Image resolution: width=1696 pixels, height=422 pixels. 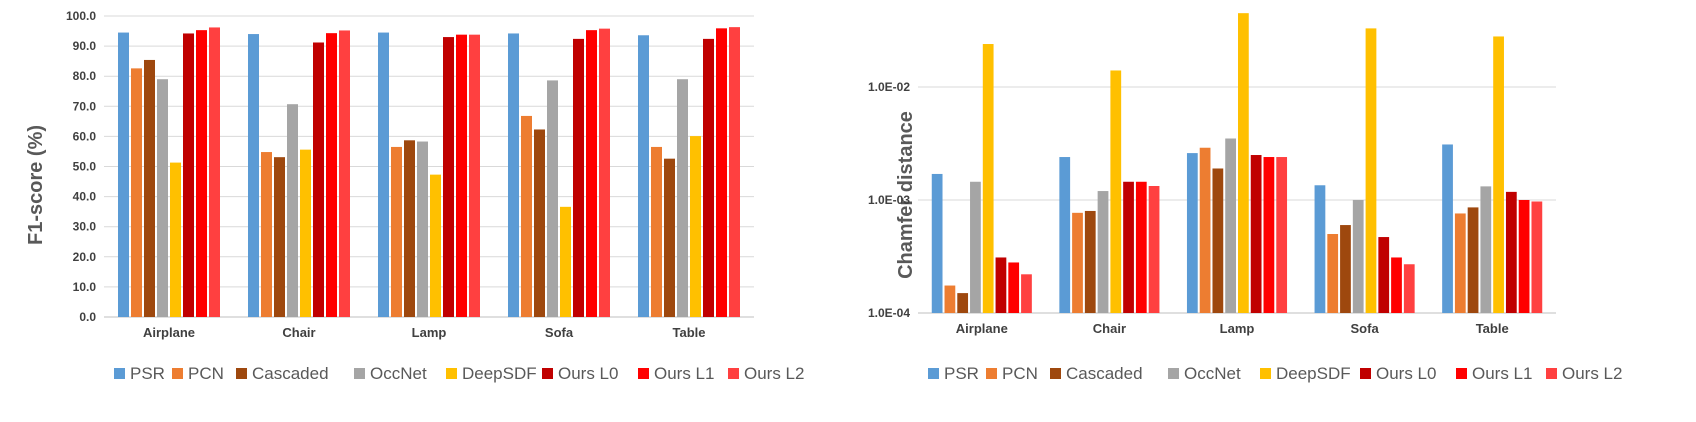 I want to click on c2-legend-label-occnet: OccNet, so click(x=1212, y=373).